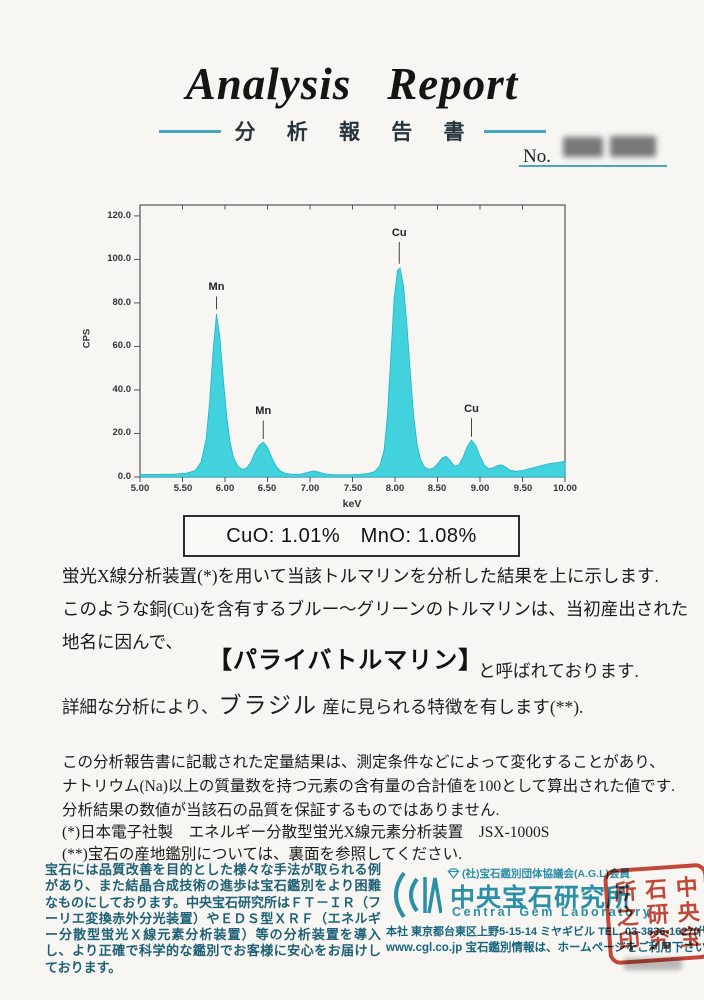 The width and height of the screenshot is (704, 1000). I want to click on y-tick-label: 60.0, so click(122, 345).